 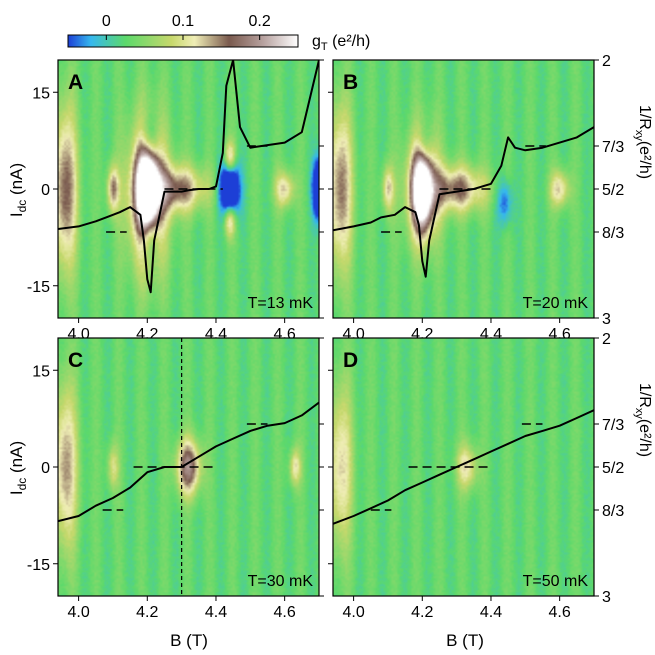 I want to click on y-right-top-sub: xy, so click(x=639, y=136).